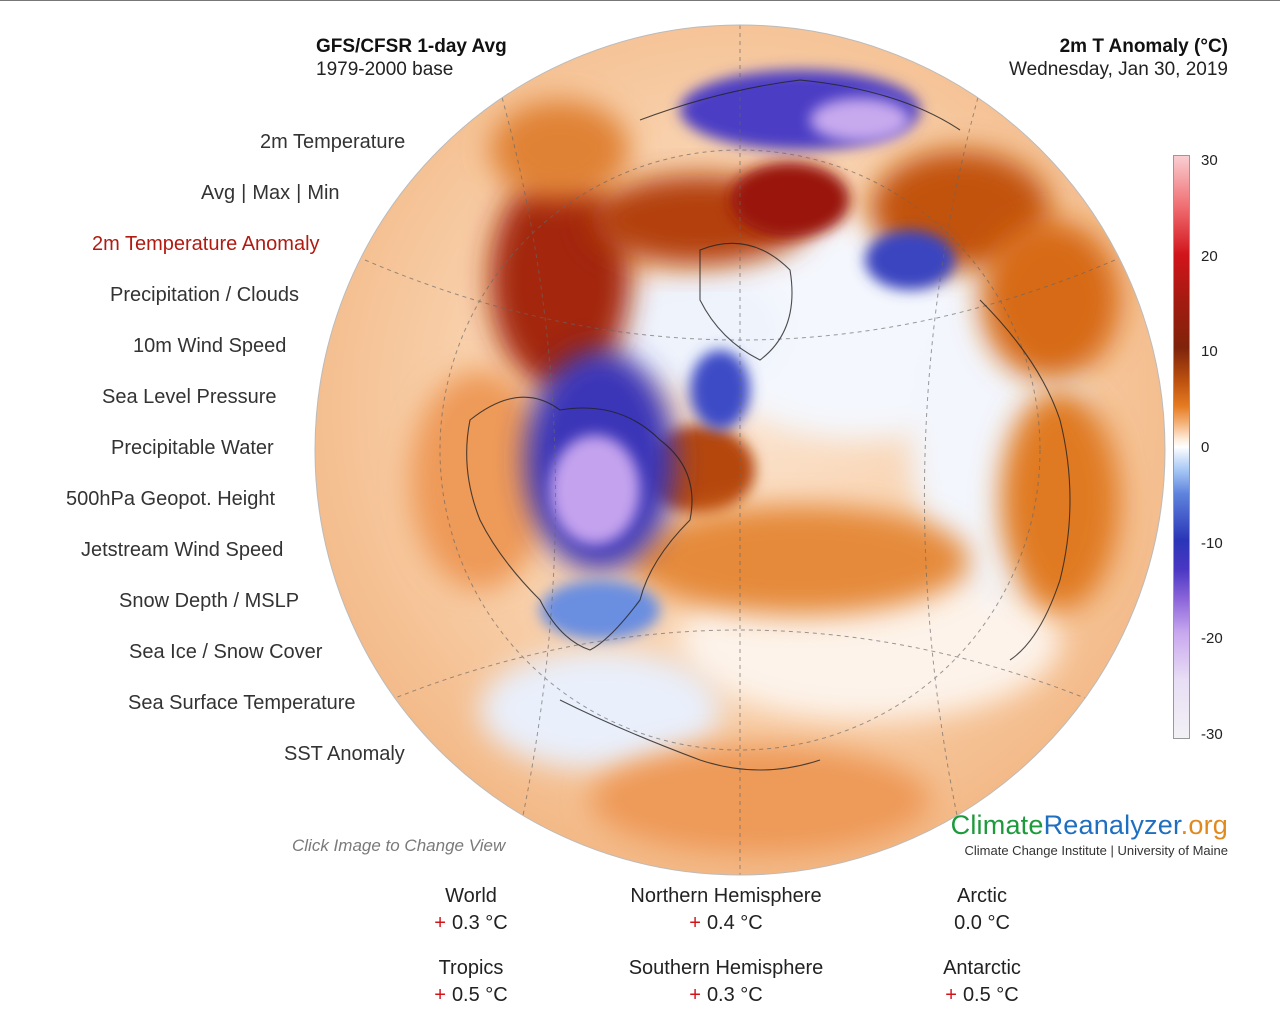 Image resolution: width=1280 pixels, height=1020 pixels. Describe the element at coordinates (204, 295) in the screenshot. I see `menu-precipitation-clouds: Precipitation / Clouds` at that location.